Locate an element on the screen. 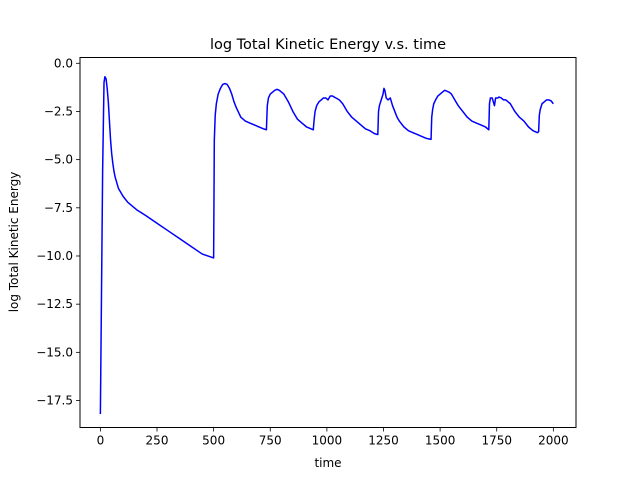  x-axis: 0 250 500 750 1000 1250 1500 1750 2000 is located at coordinates (333, 437).